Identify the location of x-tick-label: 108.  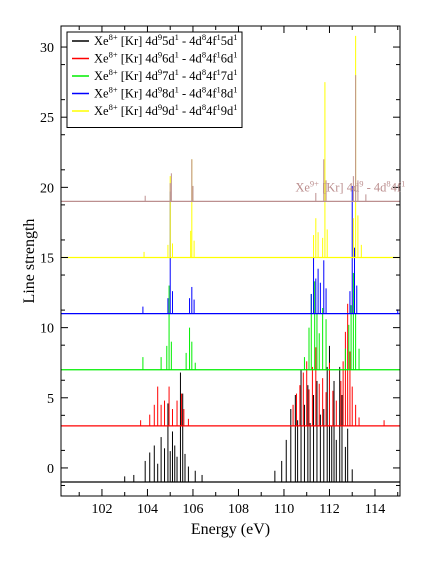
(238, 509).